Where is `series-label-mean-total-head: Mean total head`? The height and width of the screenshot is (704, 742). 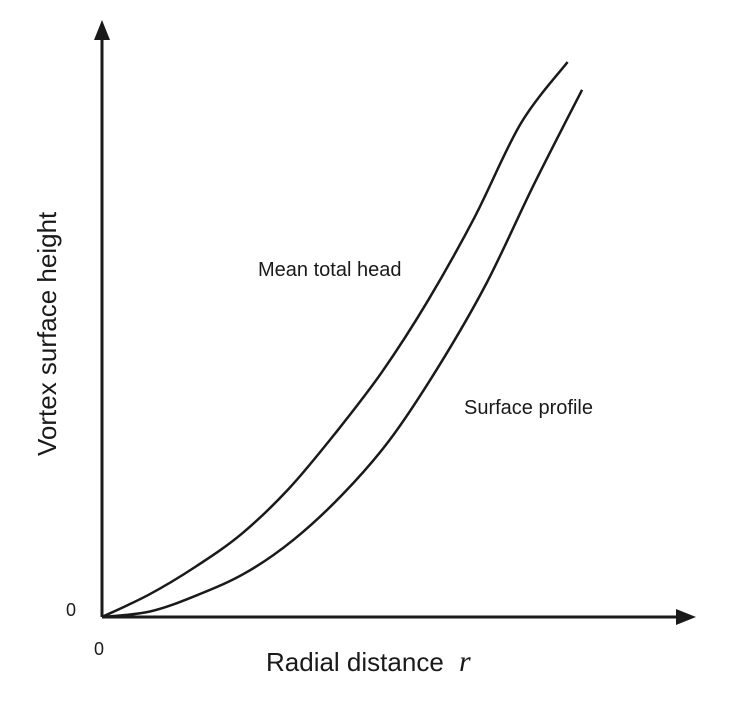
series-label-mean-total-head: Mean total head is located at coordinates (329, 270).